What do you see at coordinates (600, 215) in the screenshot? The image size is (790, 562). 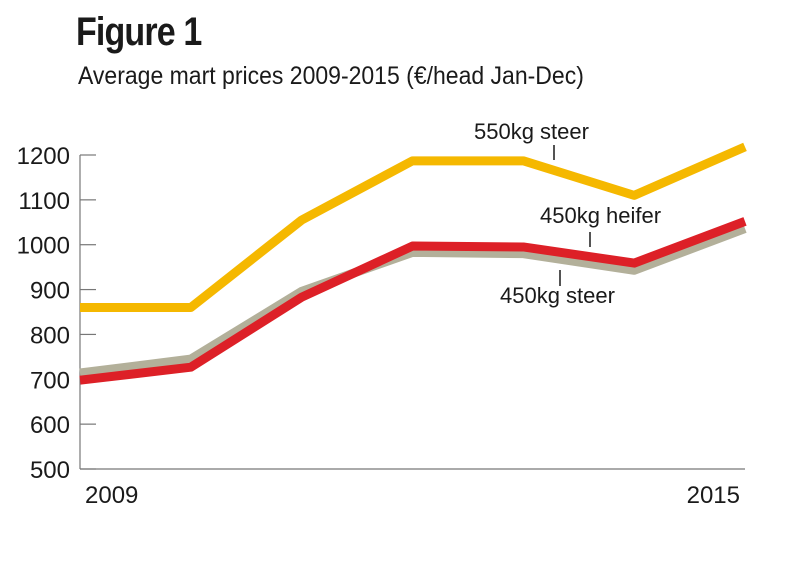 I see `series-label-450kg-heifer: 450kg heifer` at bounding box center [600, 215].